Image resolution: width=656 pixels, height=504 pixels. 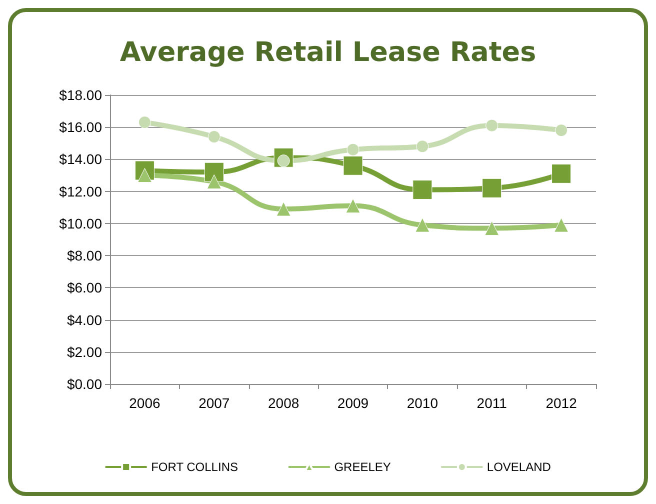 I want to click on legend-label: FORT COLLINS, so click(x=194, y=467).